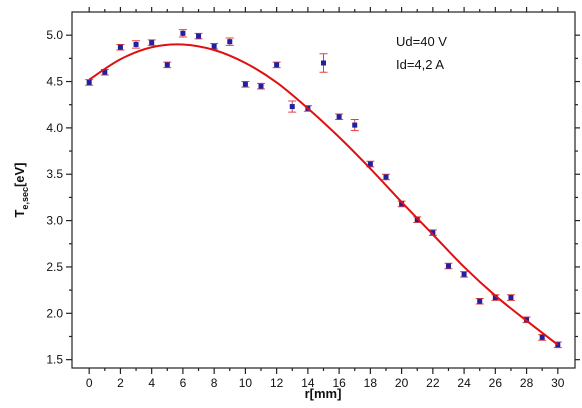 Image resolution: width=582 pixels, height=408 pixels. I want to click on y-tick-label: 5.0, so click(54, 35).